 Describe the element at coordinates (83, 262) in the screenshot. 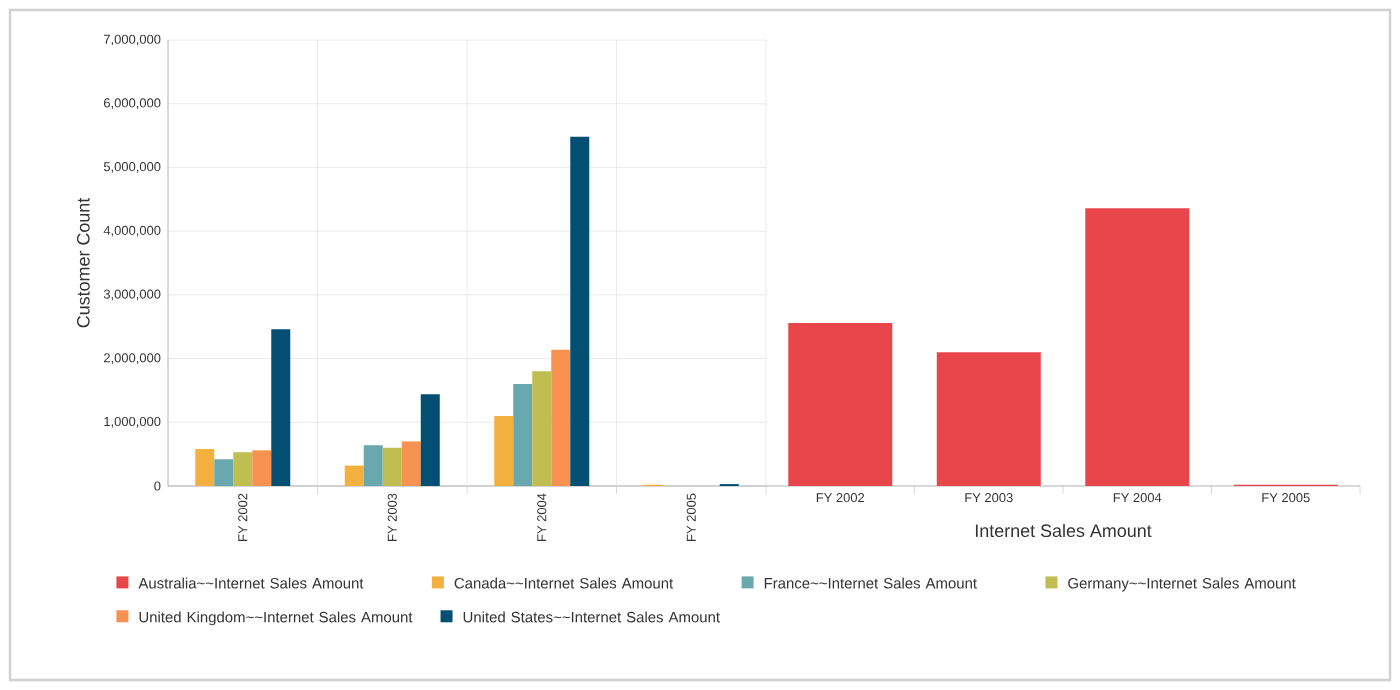

I see `y-axis-title: Customer Count` at that location.